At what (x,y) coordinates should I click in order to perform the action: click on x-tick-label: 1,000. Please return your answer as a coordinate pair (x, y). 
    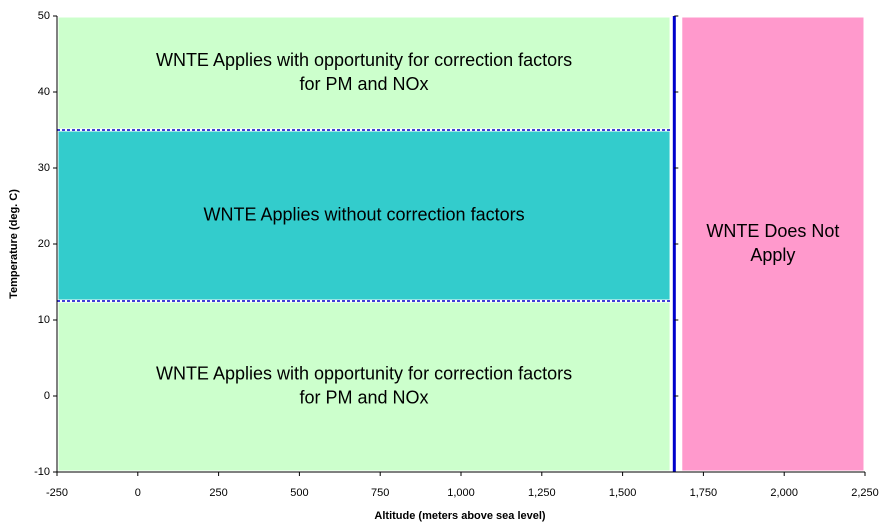
    Looking at the image, I should click on (461, 493).